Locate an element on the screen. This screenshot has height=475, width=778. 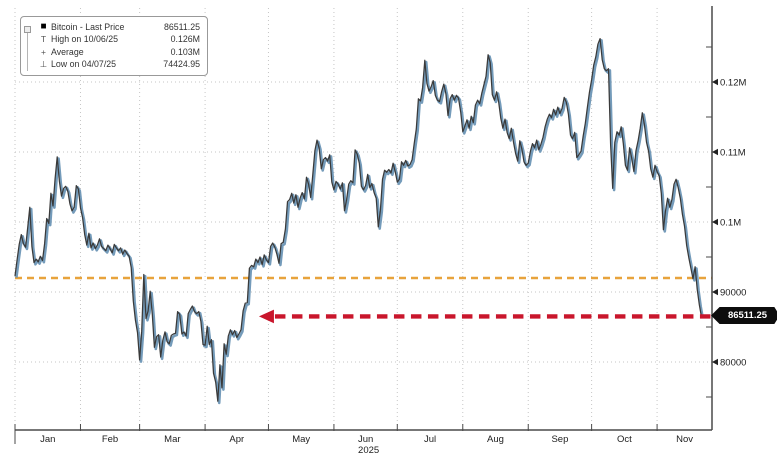
last-price-marker-icon: ■ is located at coordinates (43, 26).